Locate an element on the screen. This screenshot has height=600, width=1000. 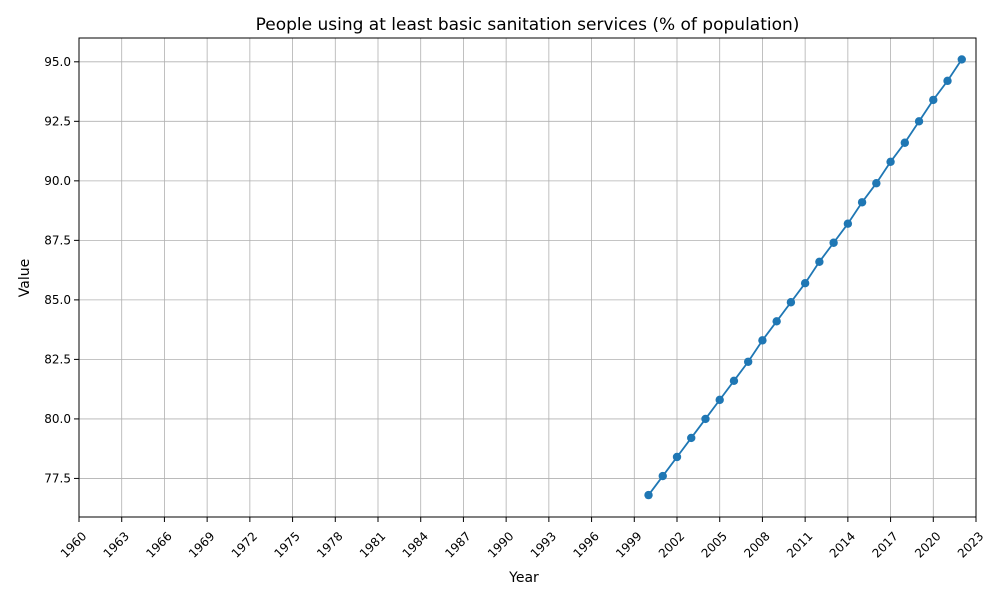
x-tick-label: 1981 is located at coordinates (372, 544).